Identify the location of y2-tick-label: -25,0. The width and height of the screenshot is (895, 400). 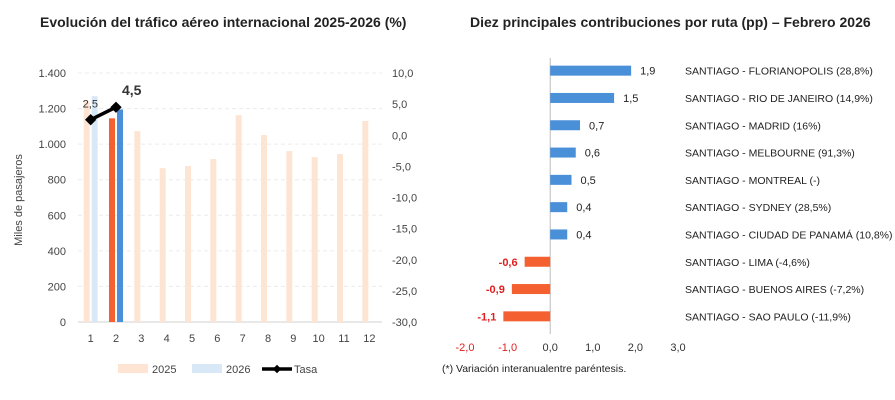
(404, 292).